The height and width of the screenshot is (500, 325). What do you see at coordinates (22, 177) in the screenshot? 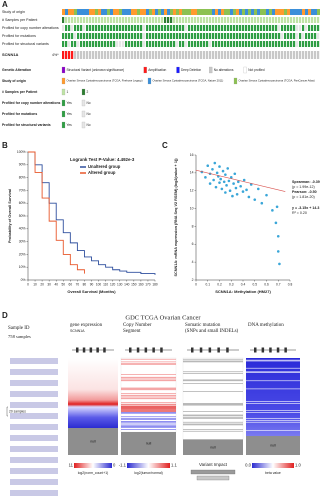
I see `y-tick-label: 80%` at bounding box center [22, 177].